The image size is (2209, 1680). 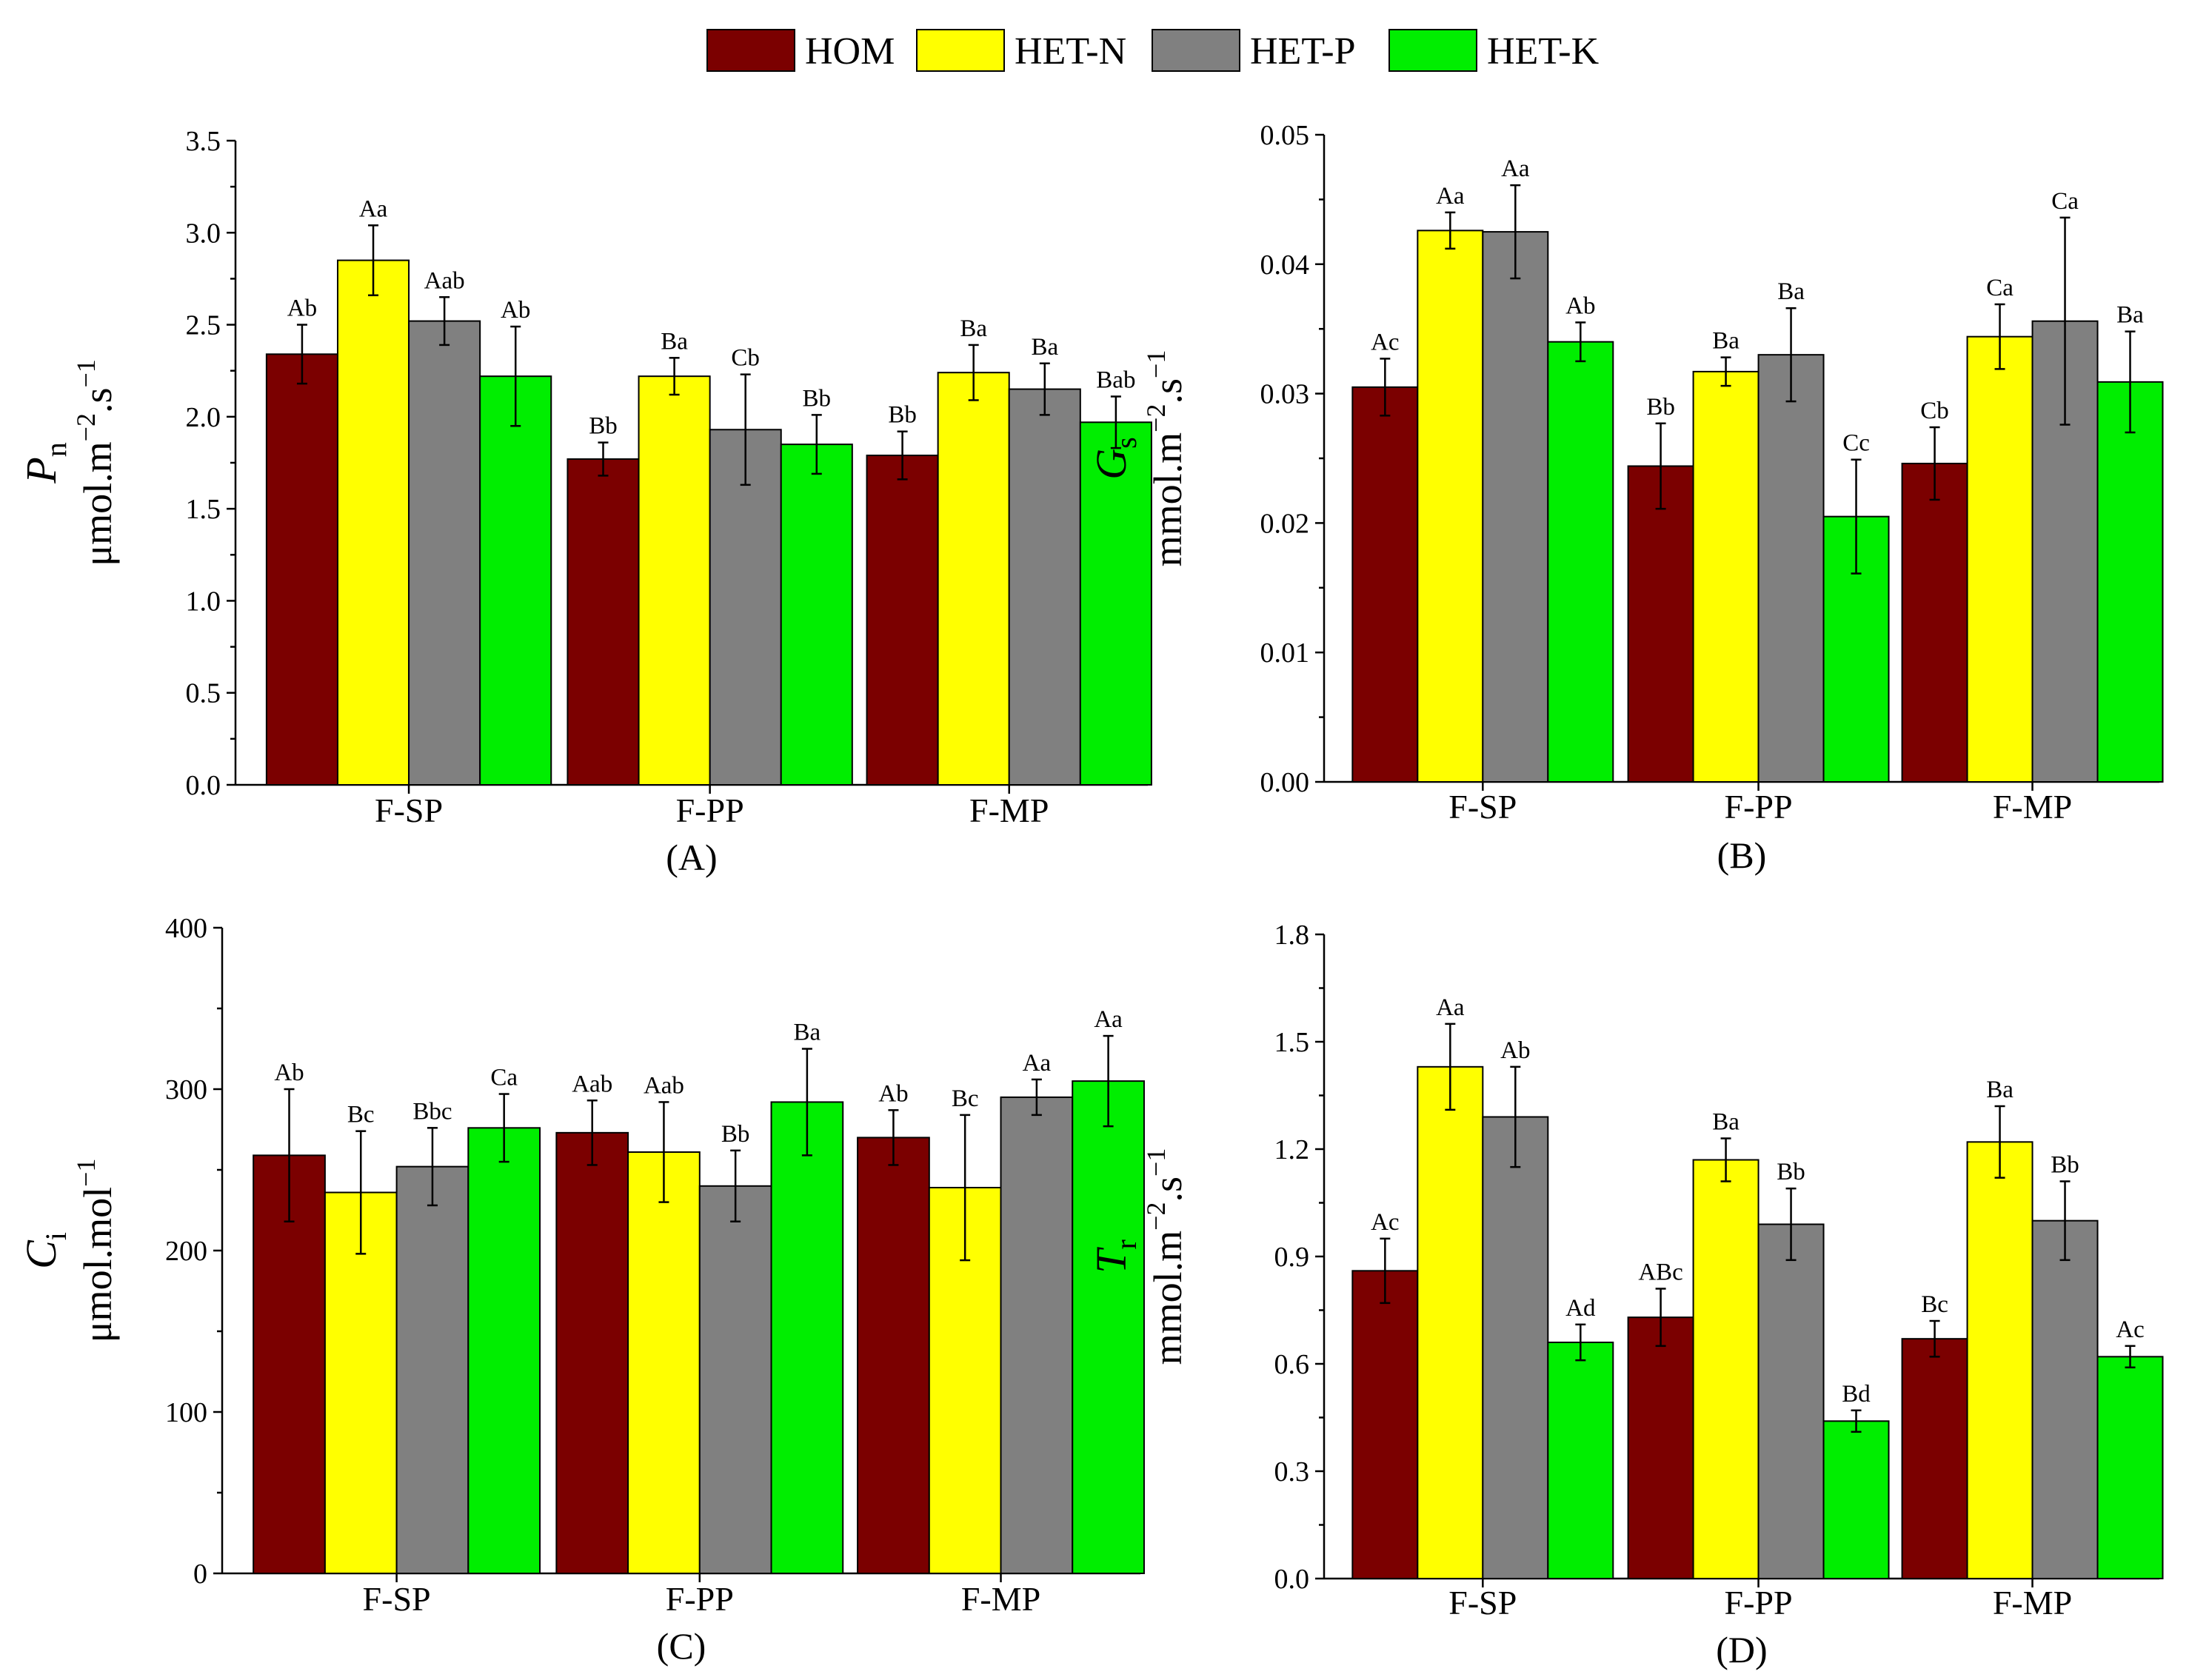 I want to click on y-tick-label: 0.00, so click(x=1285, y=782).